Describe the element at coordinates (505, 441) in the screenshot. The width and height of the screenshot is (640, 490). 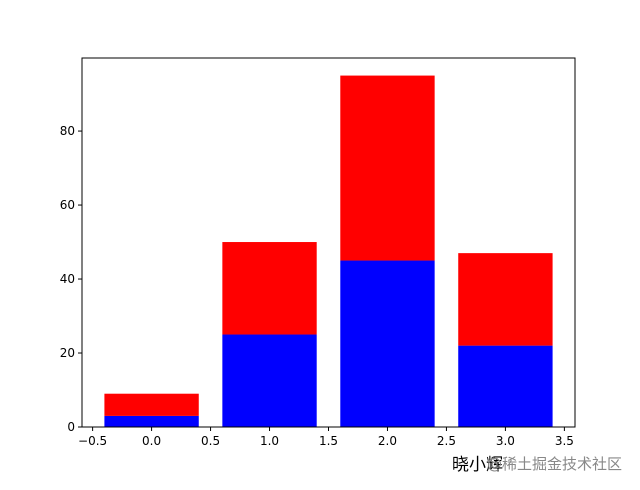
I see `x-tick-label: 3.0` at that location.